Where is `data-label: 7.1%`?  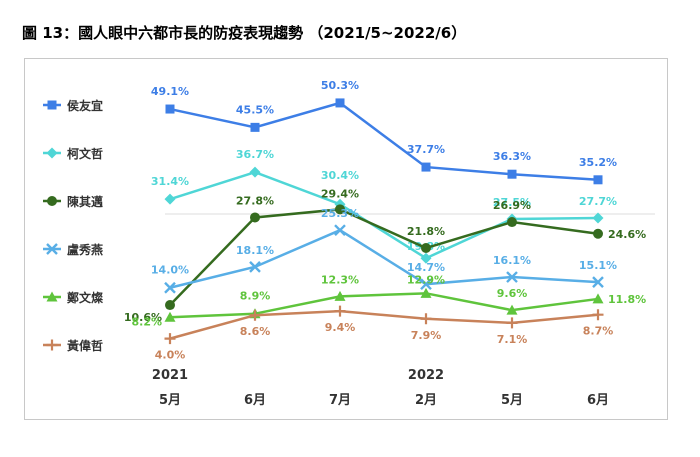 data-label: 7.1% is located at coordinates (512, 339).